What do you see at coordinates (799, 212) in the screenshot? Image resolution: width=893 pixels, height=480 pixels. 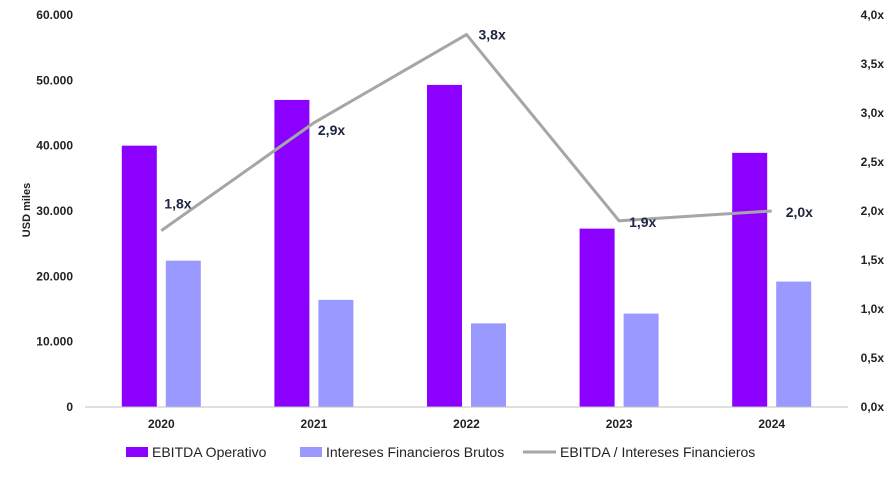 I see `ratio-data-label: 2,0x` at bounding box center [799, 212].